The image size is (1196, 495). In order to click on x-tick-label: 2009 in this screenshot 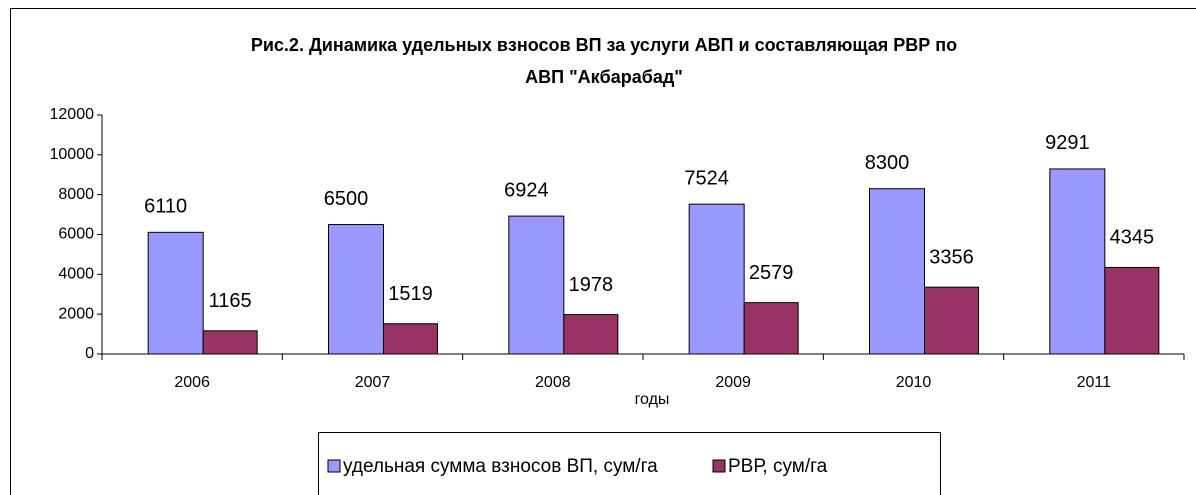, I will do `click(733, 382)`.